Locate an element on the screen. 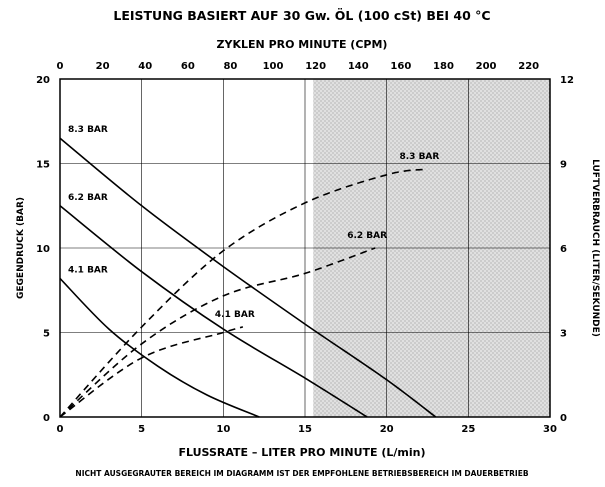 This screenshot has width=605, height=487. y-right-tick-label-3: 9 is located at coordinates (563, 165).